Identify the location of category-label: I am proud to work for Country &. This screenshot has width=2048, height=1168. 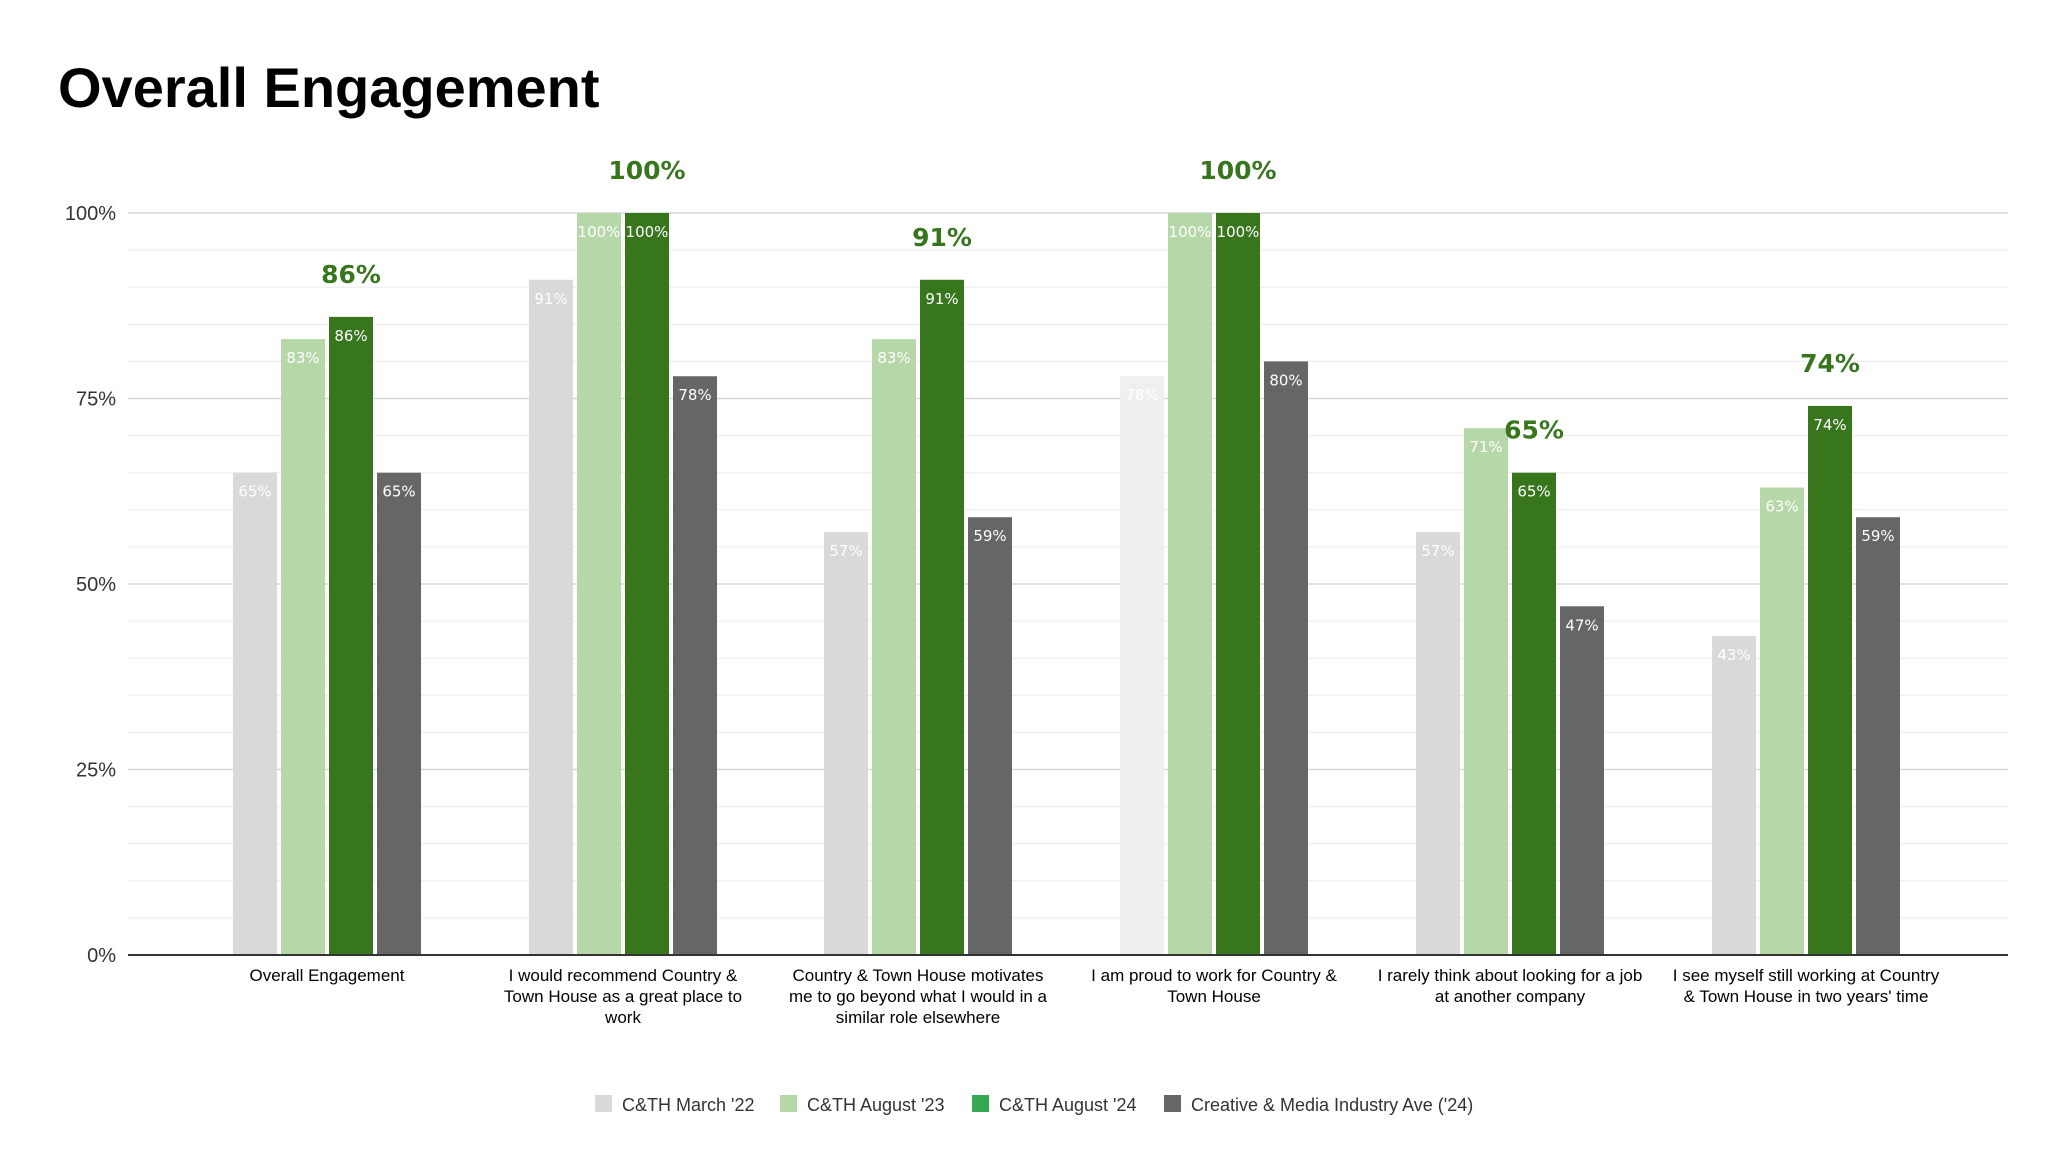
(1214, 975).